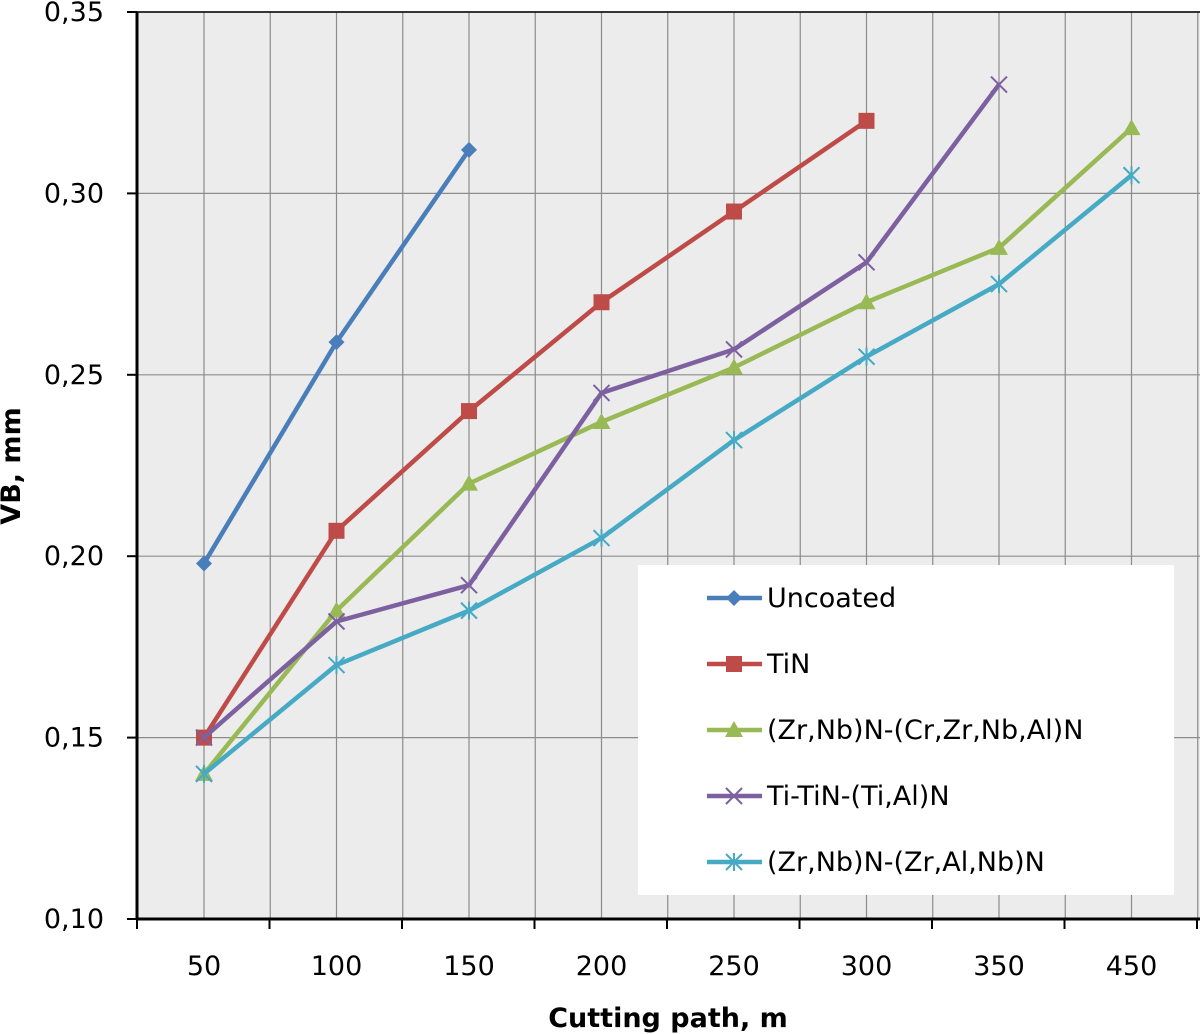 This screenshot has height=1034, width=1200. What do you see at coordinates (337, 966) in the screenshot?
I see `x-tick-label: 100` at bounding box center [337, 966].